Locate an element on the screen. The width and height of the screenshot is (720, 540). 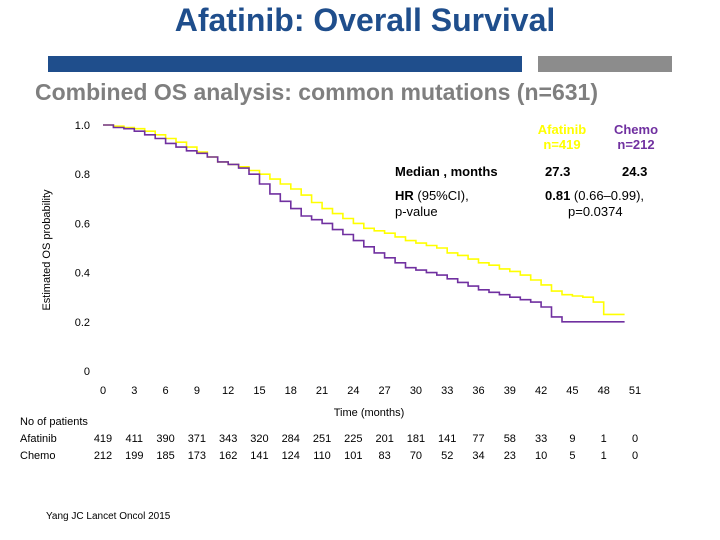
x-tick-label: 0 is located at coordinates (103, 391).